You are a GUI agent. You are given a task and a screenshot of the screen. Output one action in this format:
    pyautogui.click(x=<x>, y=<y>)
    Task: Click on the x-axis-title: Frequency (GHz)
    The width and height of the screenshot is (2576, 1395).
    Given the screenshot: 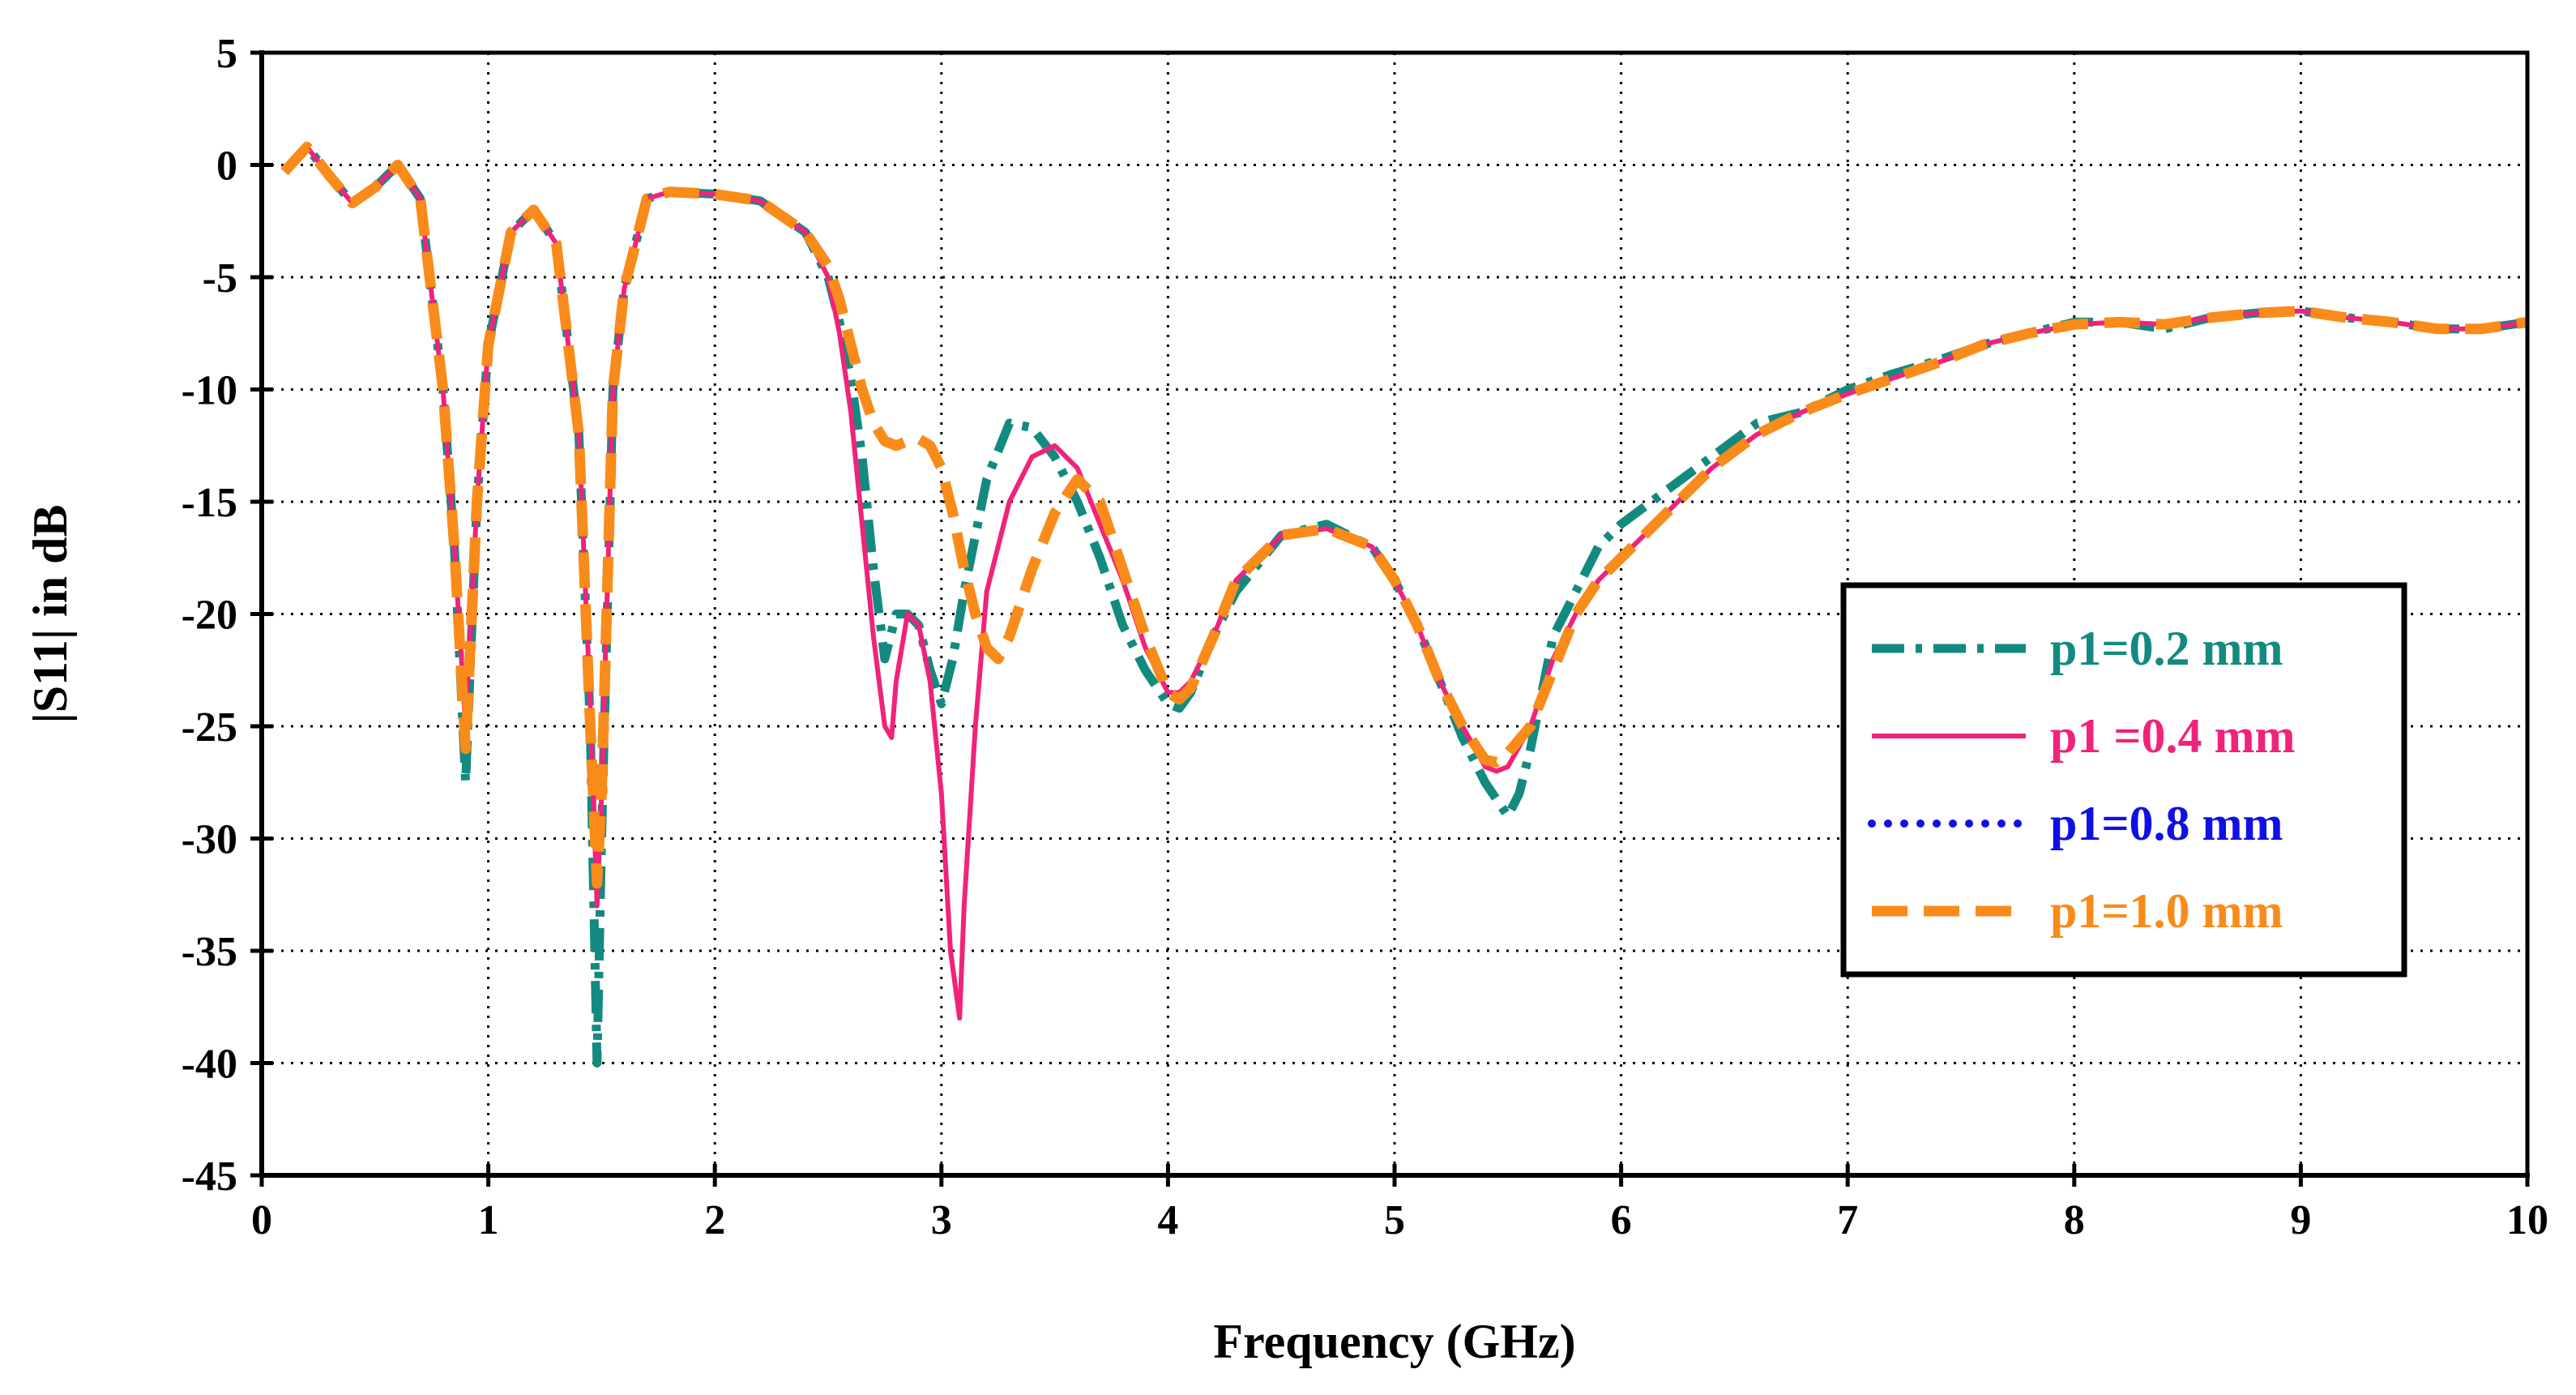 What is the action you would take?
    pyautogui.click(x=1394, y=1341)
    